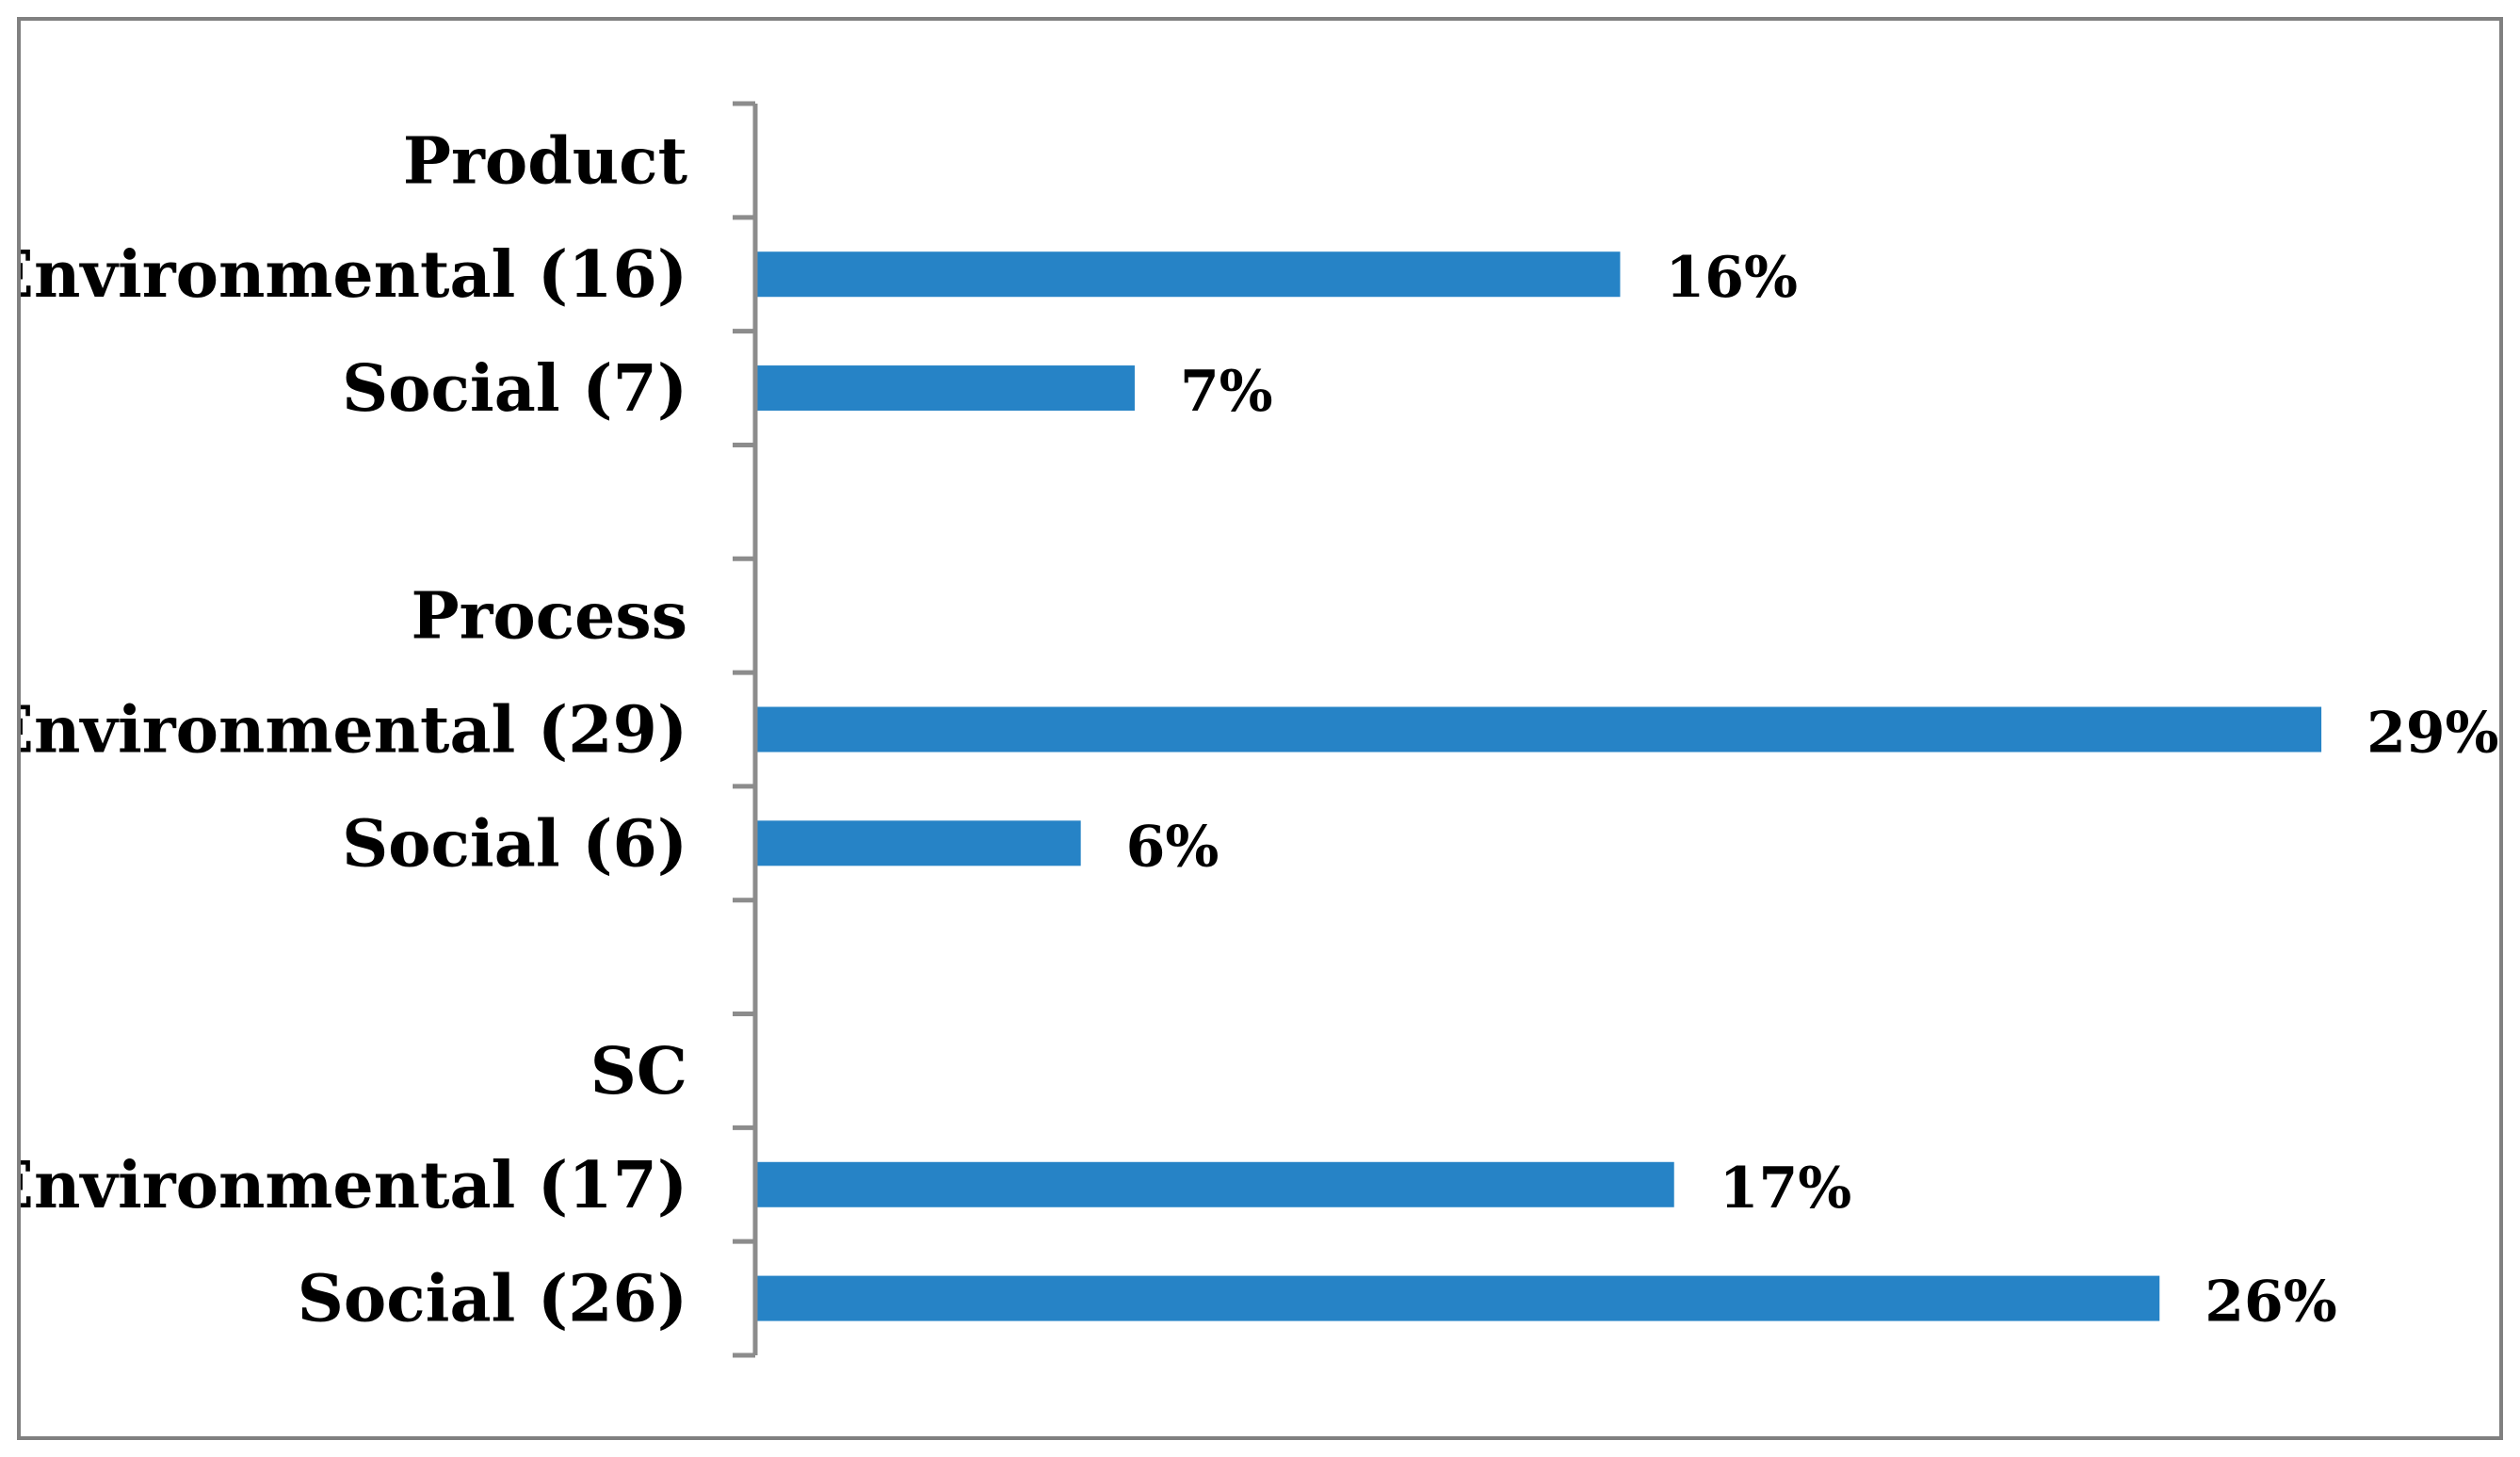  I want to click on category-label: Process, so click(549, 617).